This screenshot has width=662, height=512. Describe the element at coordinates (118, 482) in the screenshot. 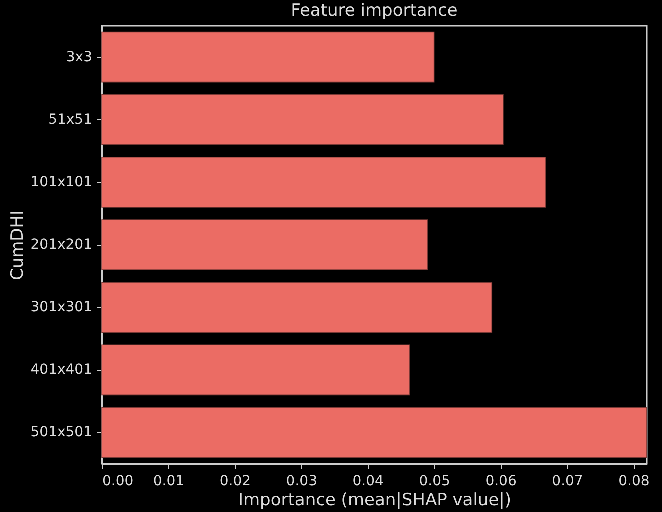

I see `x-tick-label: 0.00` at that location.